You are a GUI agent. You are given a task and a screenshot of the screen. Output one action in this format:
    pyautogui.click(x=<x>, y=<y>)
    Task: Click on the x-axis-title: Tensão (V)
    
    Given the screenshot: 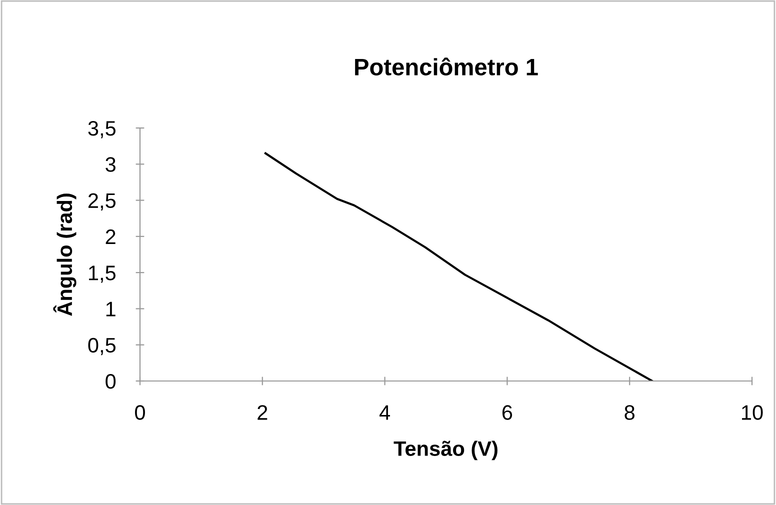 What is the action you would take?
    pyautogui.click(x=446, y=450)
    